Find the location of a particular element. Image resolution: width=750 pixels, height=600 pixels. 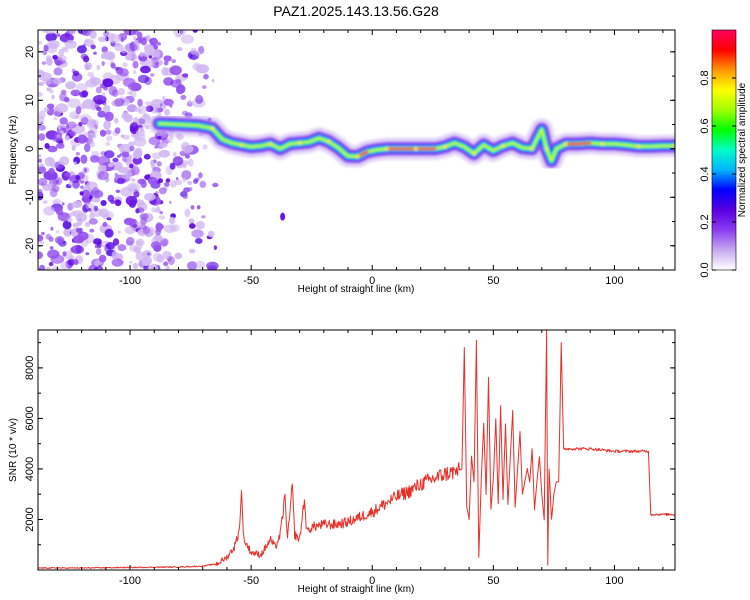

colorbar-gradient is located at coordinates (724, 150).